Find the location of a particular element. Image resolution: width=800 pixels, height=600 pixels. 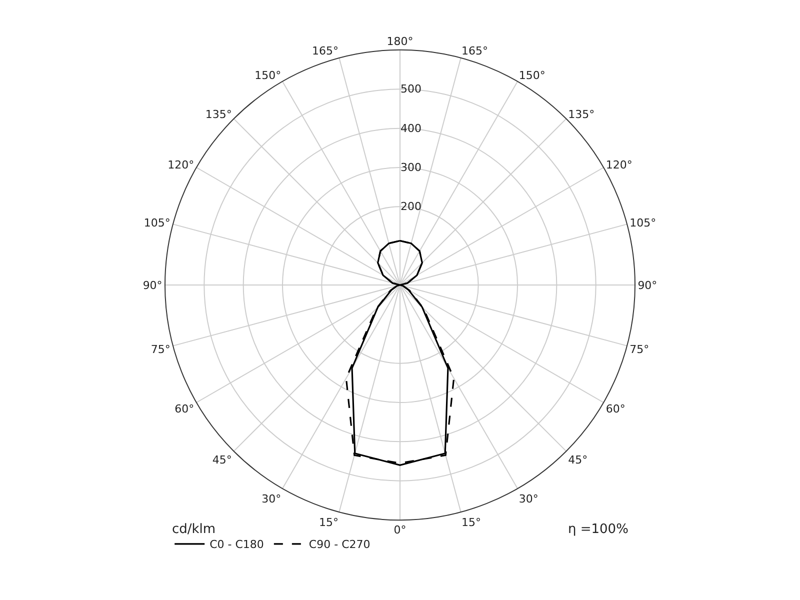

legend-label: C90 - C270 is located at coordinates (339, 545).